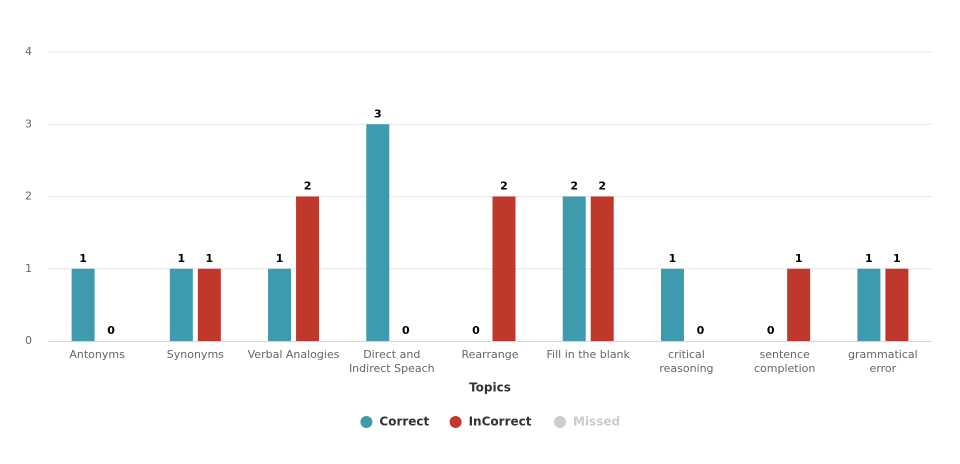 The height and width of the screenshot is (464, 960). I want to click on legend-label: Correct, so click(404, 422).